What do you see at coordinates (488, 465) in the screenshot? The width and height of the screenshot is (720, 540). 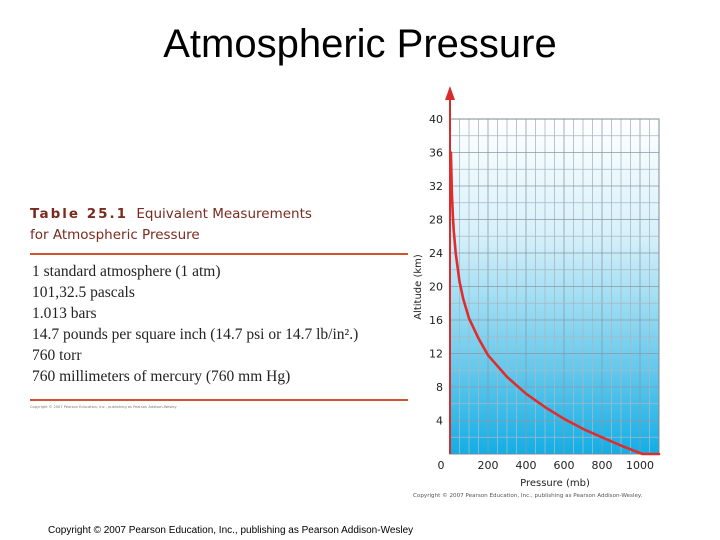 I see `x-tick-label: 200` at bounding box center [488, 465].